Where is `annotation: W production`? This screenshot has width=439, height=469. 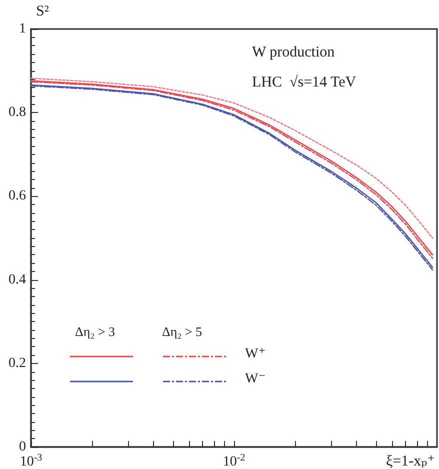
annotation: W production is located at coordinates (294, 52).